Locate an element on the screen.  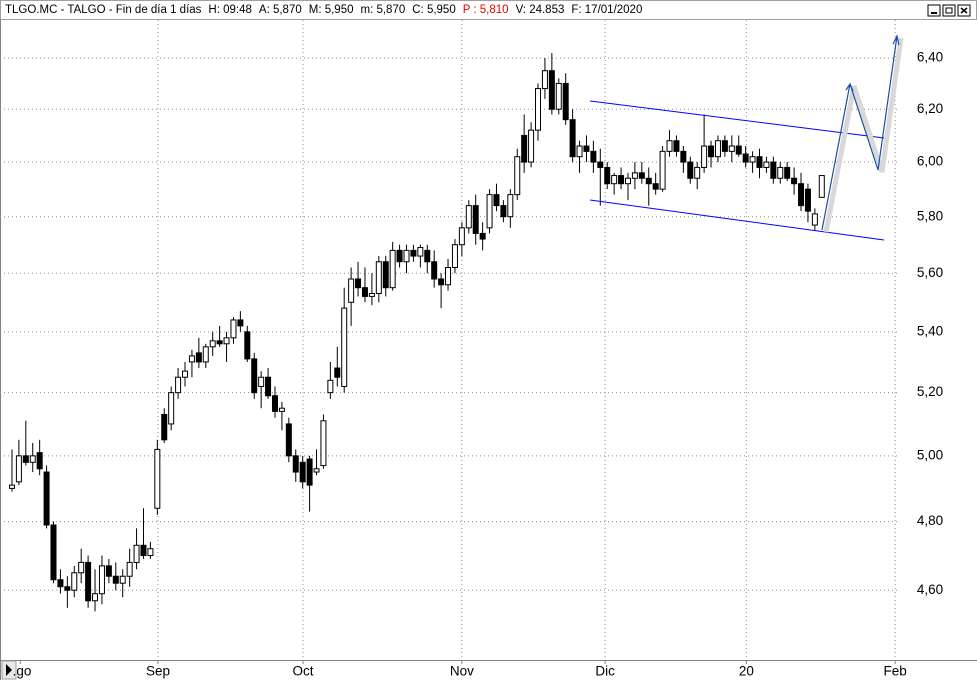
projection-arrow is located at coordinates (859, 133).